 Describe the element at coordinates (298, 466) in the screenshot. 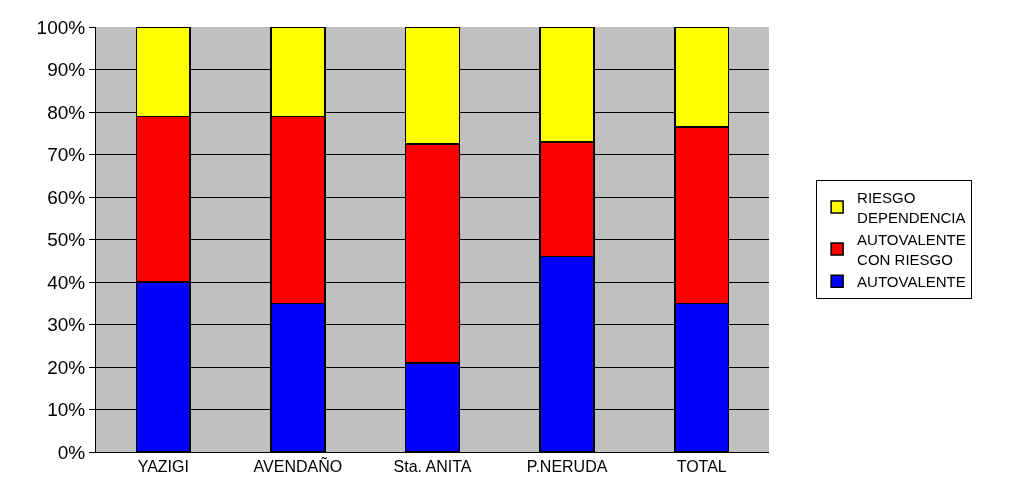

I see `x-tick-label: AVENDAÑO` at that location.